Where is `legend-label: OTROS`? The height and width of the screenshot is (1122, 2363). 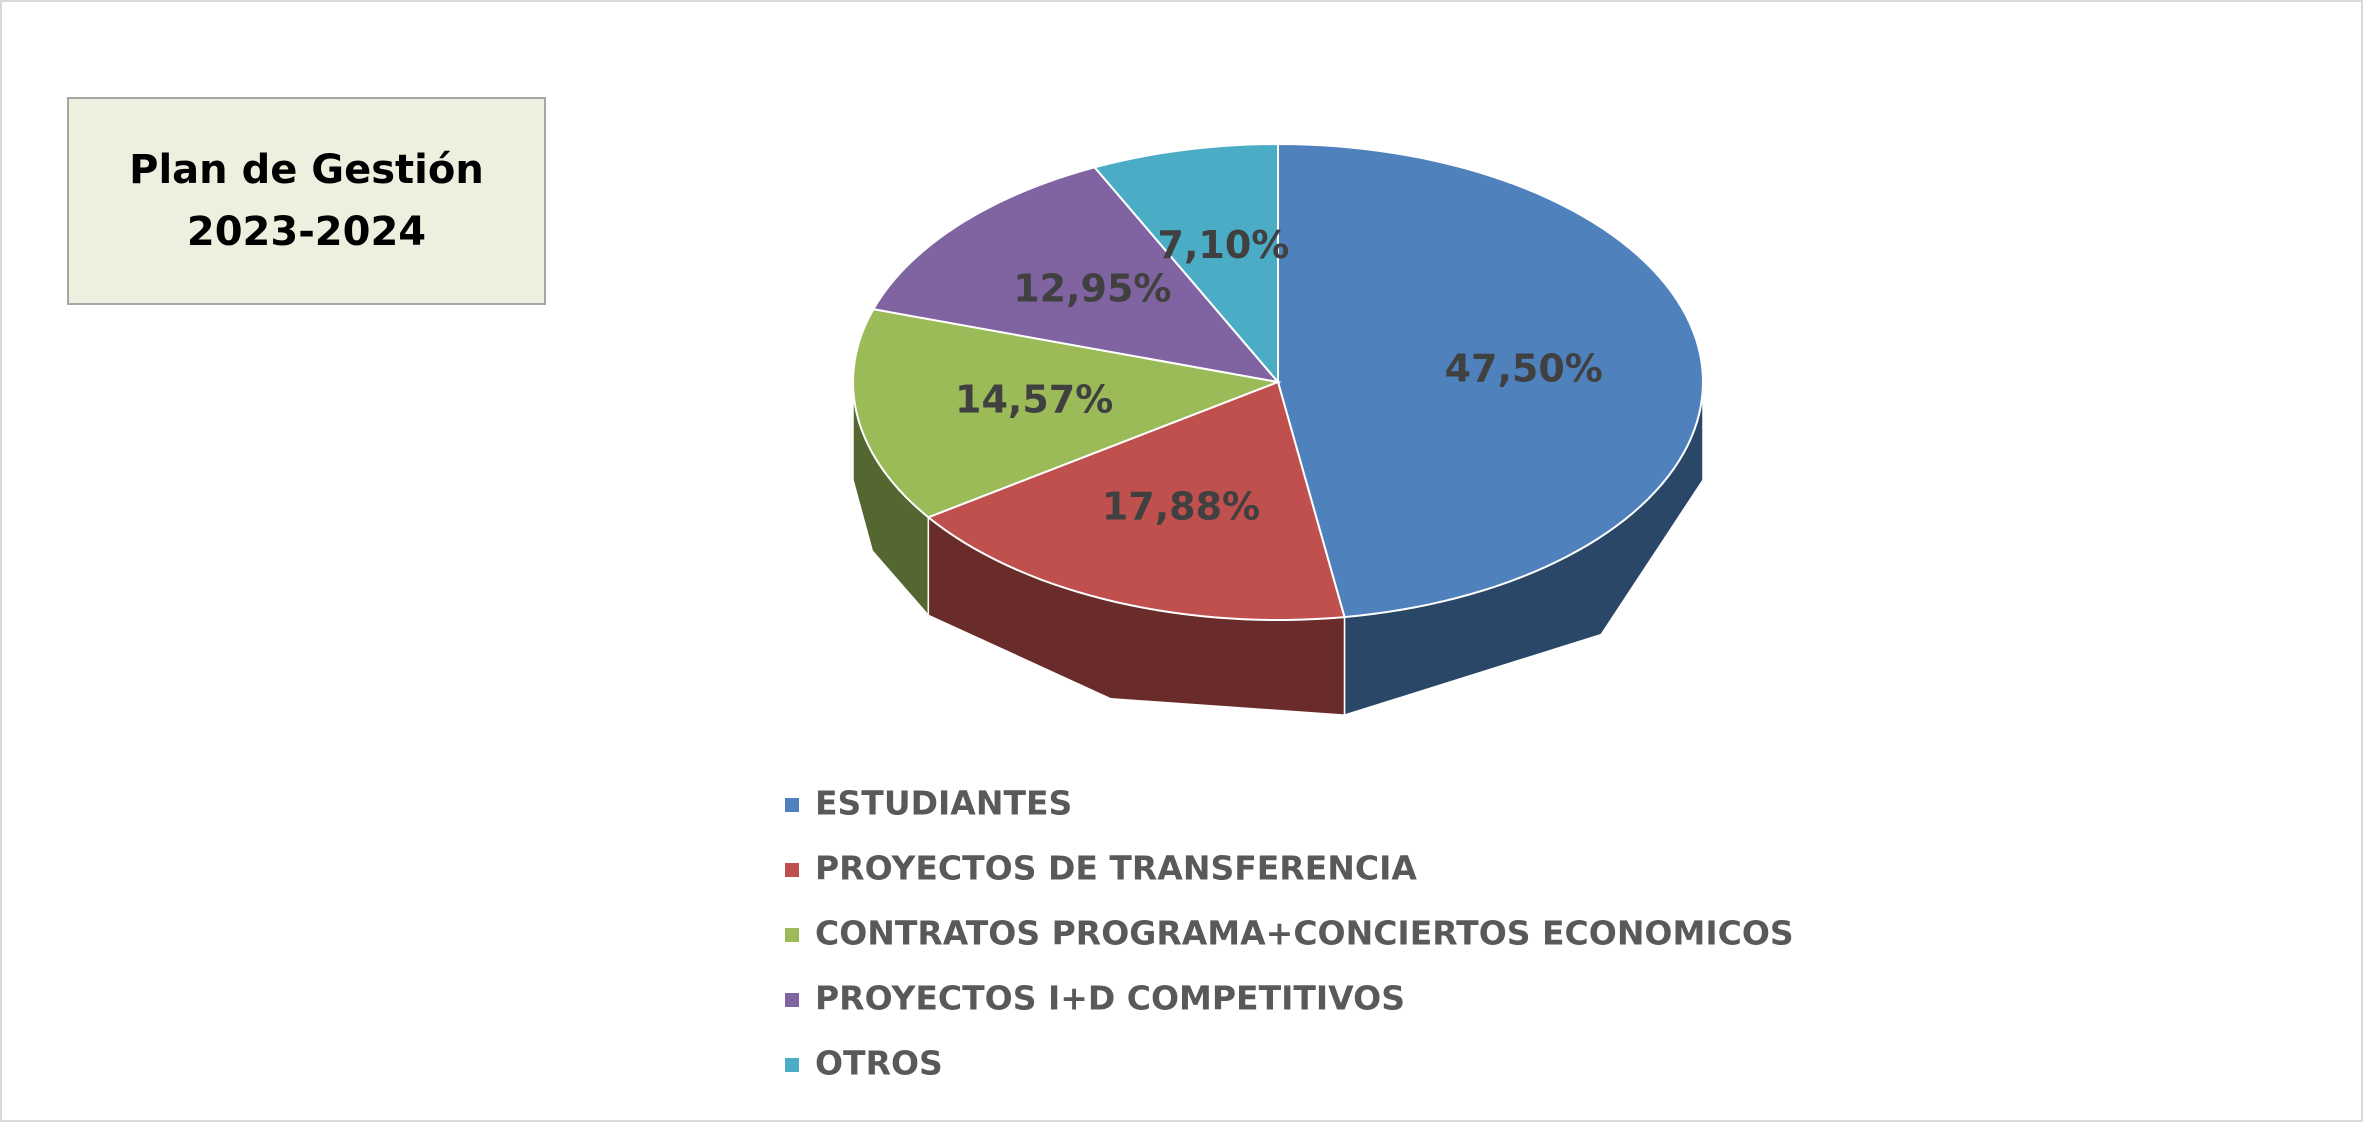
legend-label: OTROS is located at coordinates (879, 1063).